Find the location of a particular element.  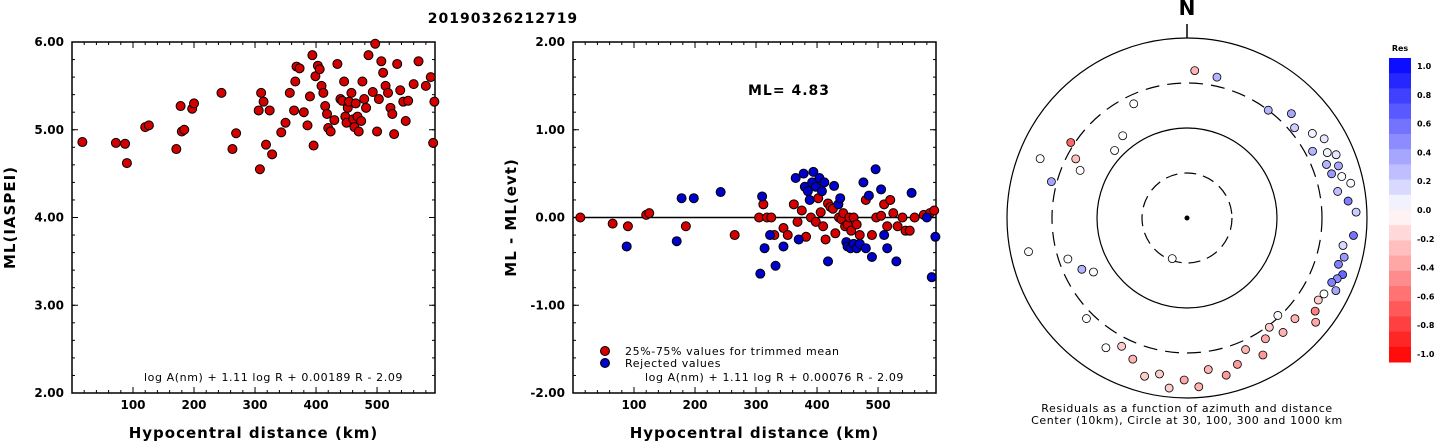

circle-100km is located at coordinates (1187, 218).